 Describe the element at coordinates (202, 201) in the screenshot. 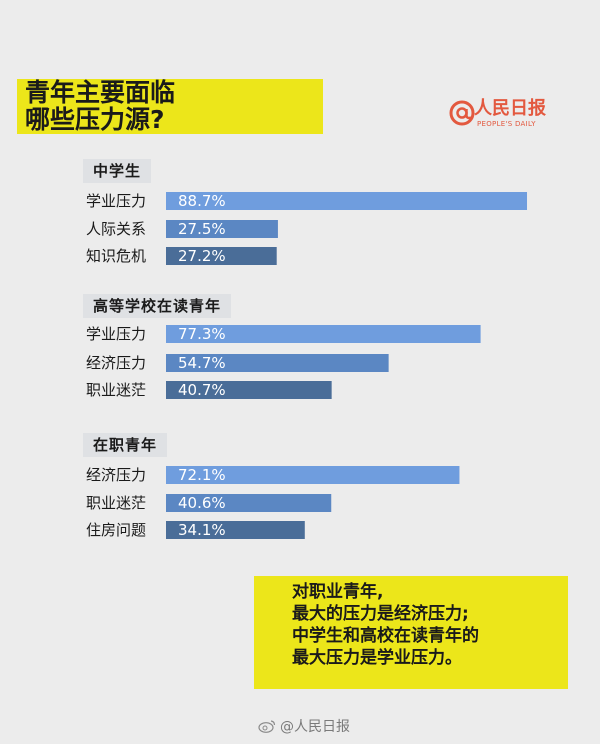

I see `data-label: 88.7%` at that location.